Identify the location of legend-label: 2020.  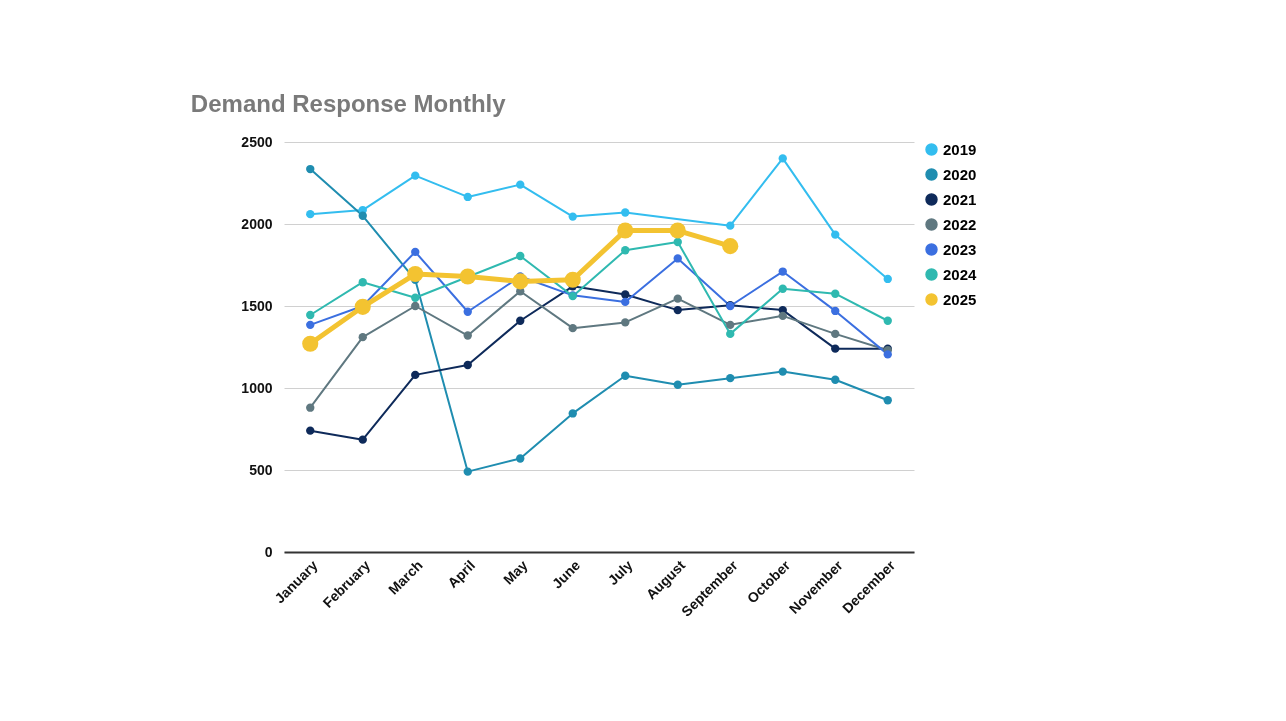
(960, 174).